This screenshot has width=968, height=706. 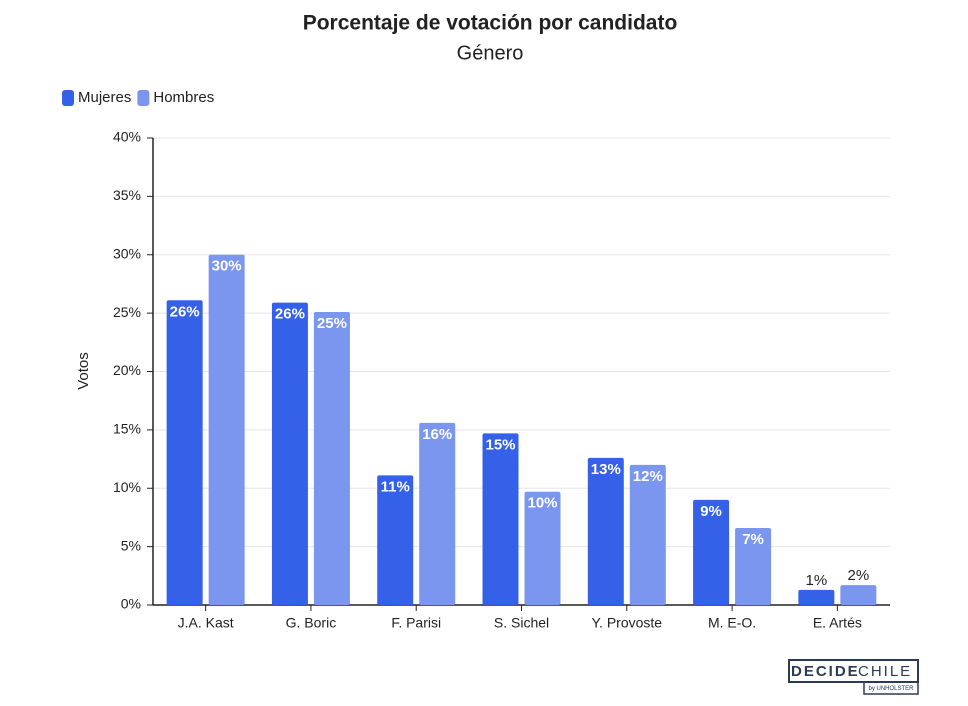 I want to click on chart-title: Porcentaje de votación por candidato, so click(x=490, y=23).